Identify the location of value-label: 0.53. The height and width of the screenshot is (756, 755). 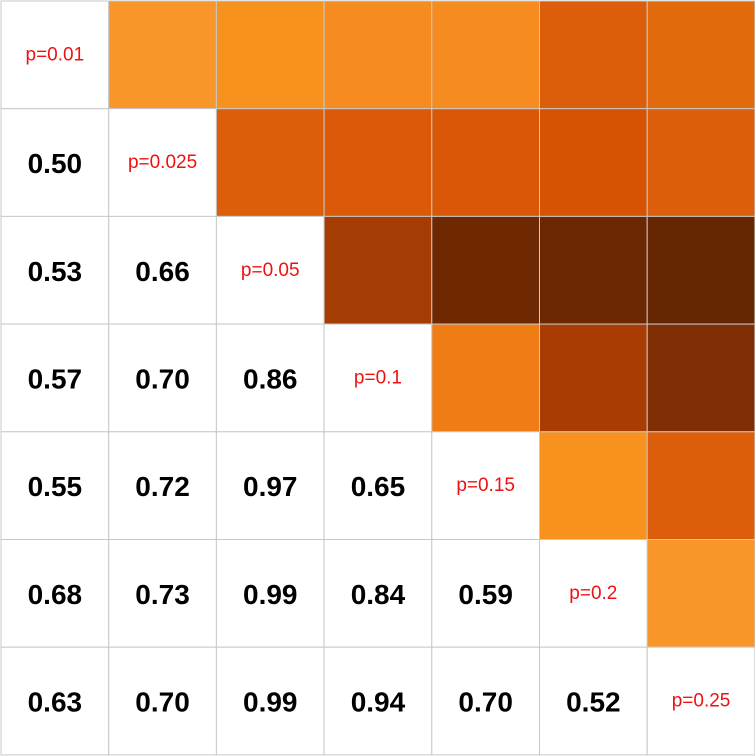
(55, 271).